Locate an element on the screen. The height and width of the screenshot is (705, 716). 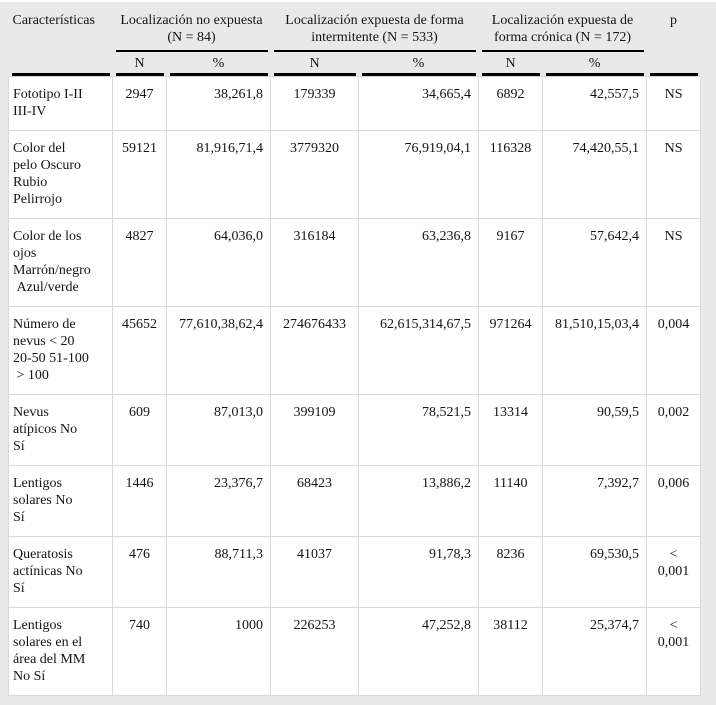
n-count-cell: 9167 is located at coordinates (511, 262).